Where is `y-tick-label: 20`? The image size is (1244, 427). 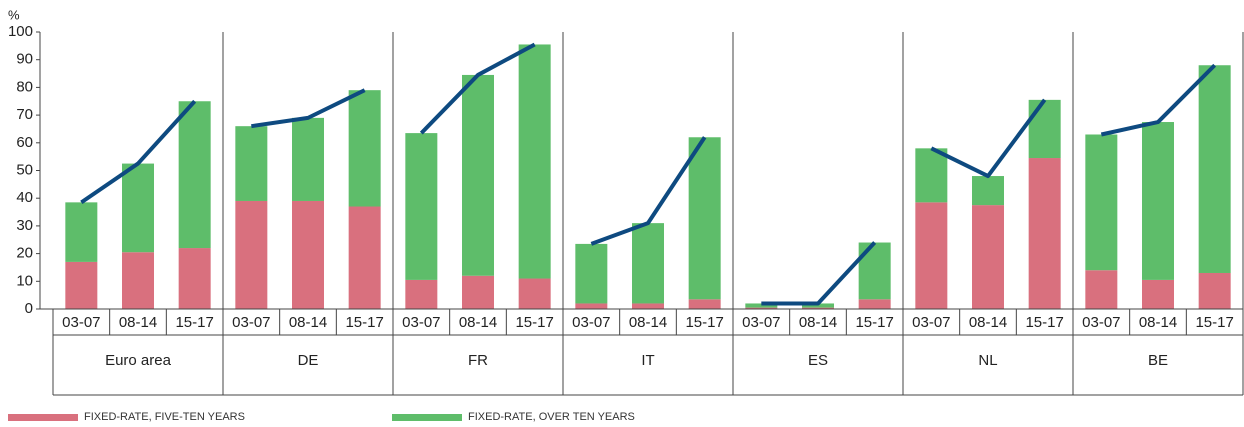 y-tick-label: 20 is located at coordinates (24, 253).